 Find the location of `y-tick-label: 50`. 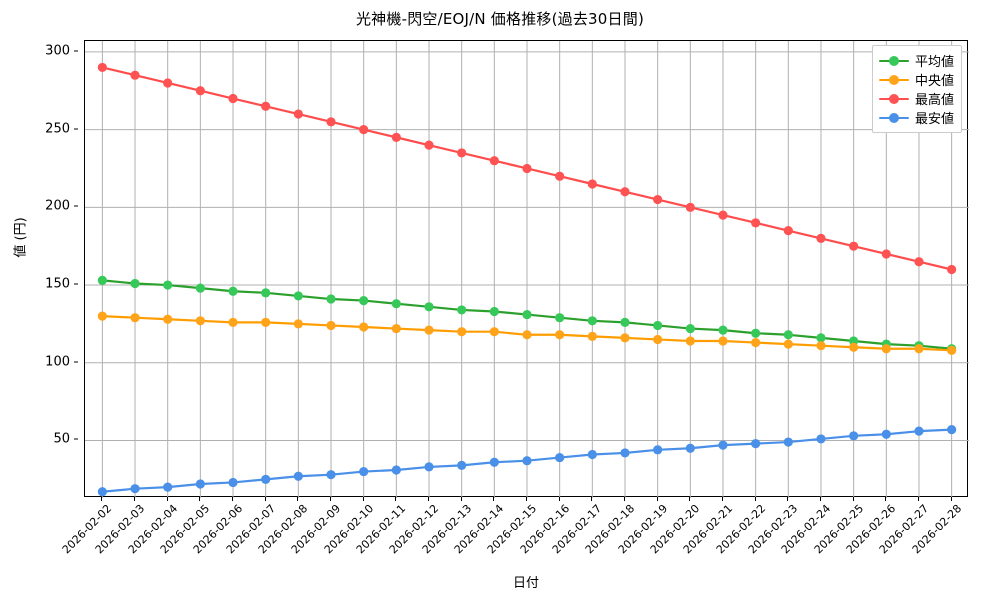

y-tick-label: 50 is located at coordinates (61, 439).